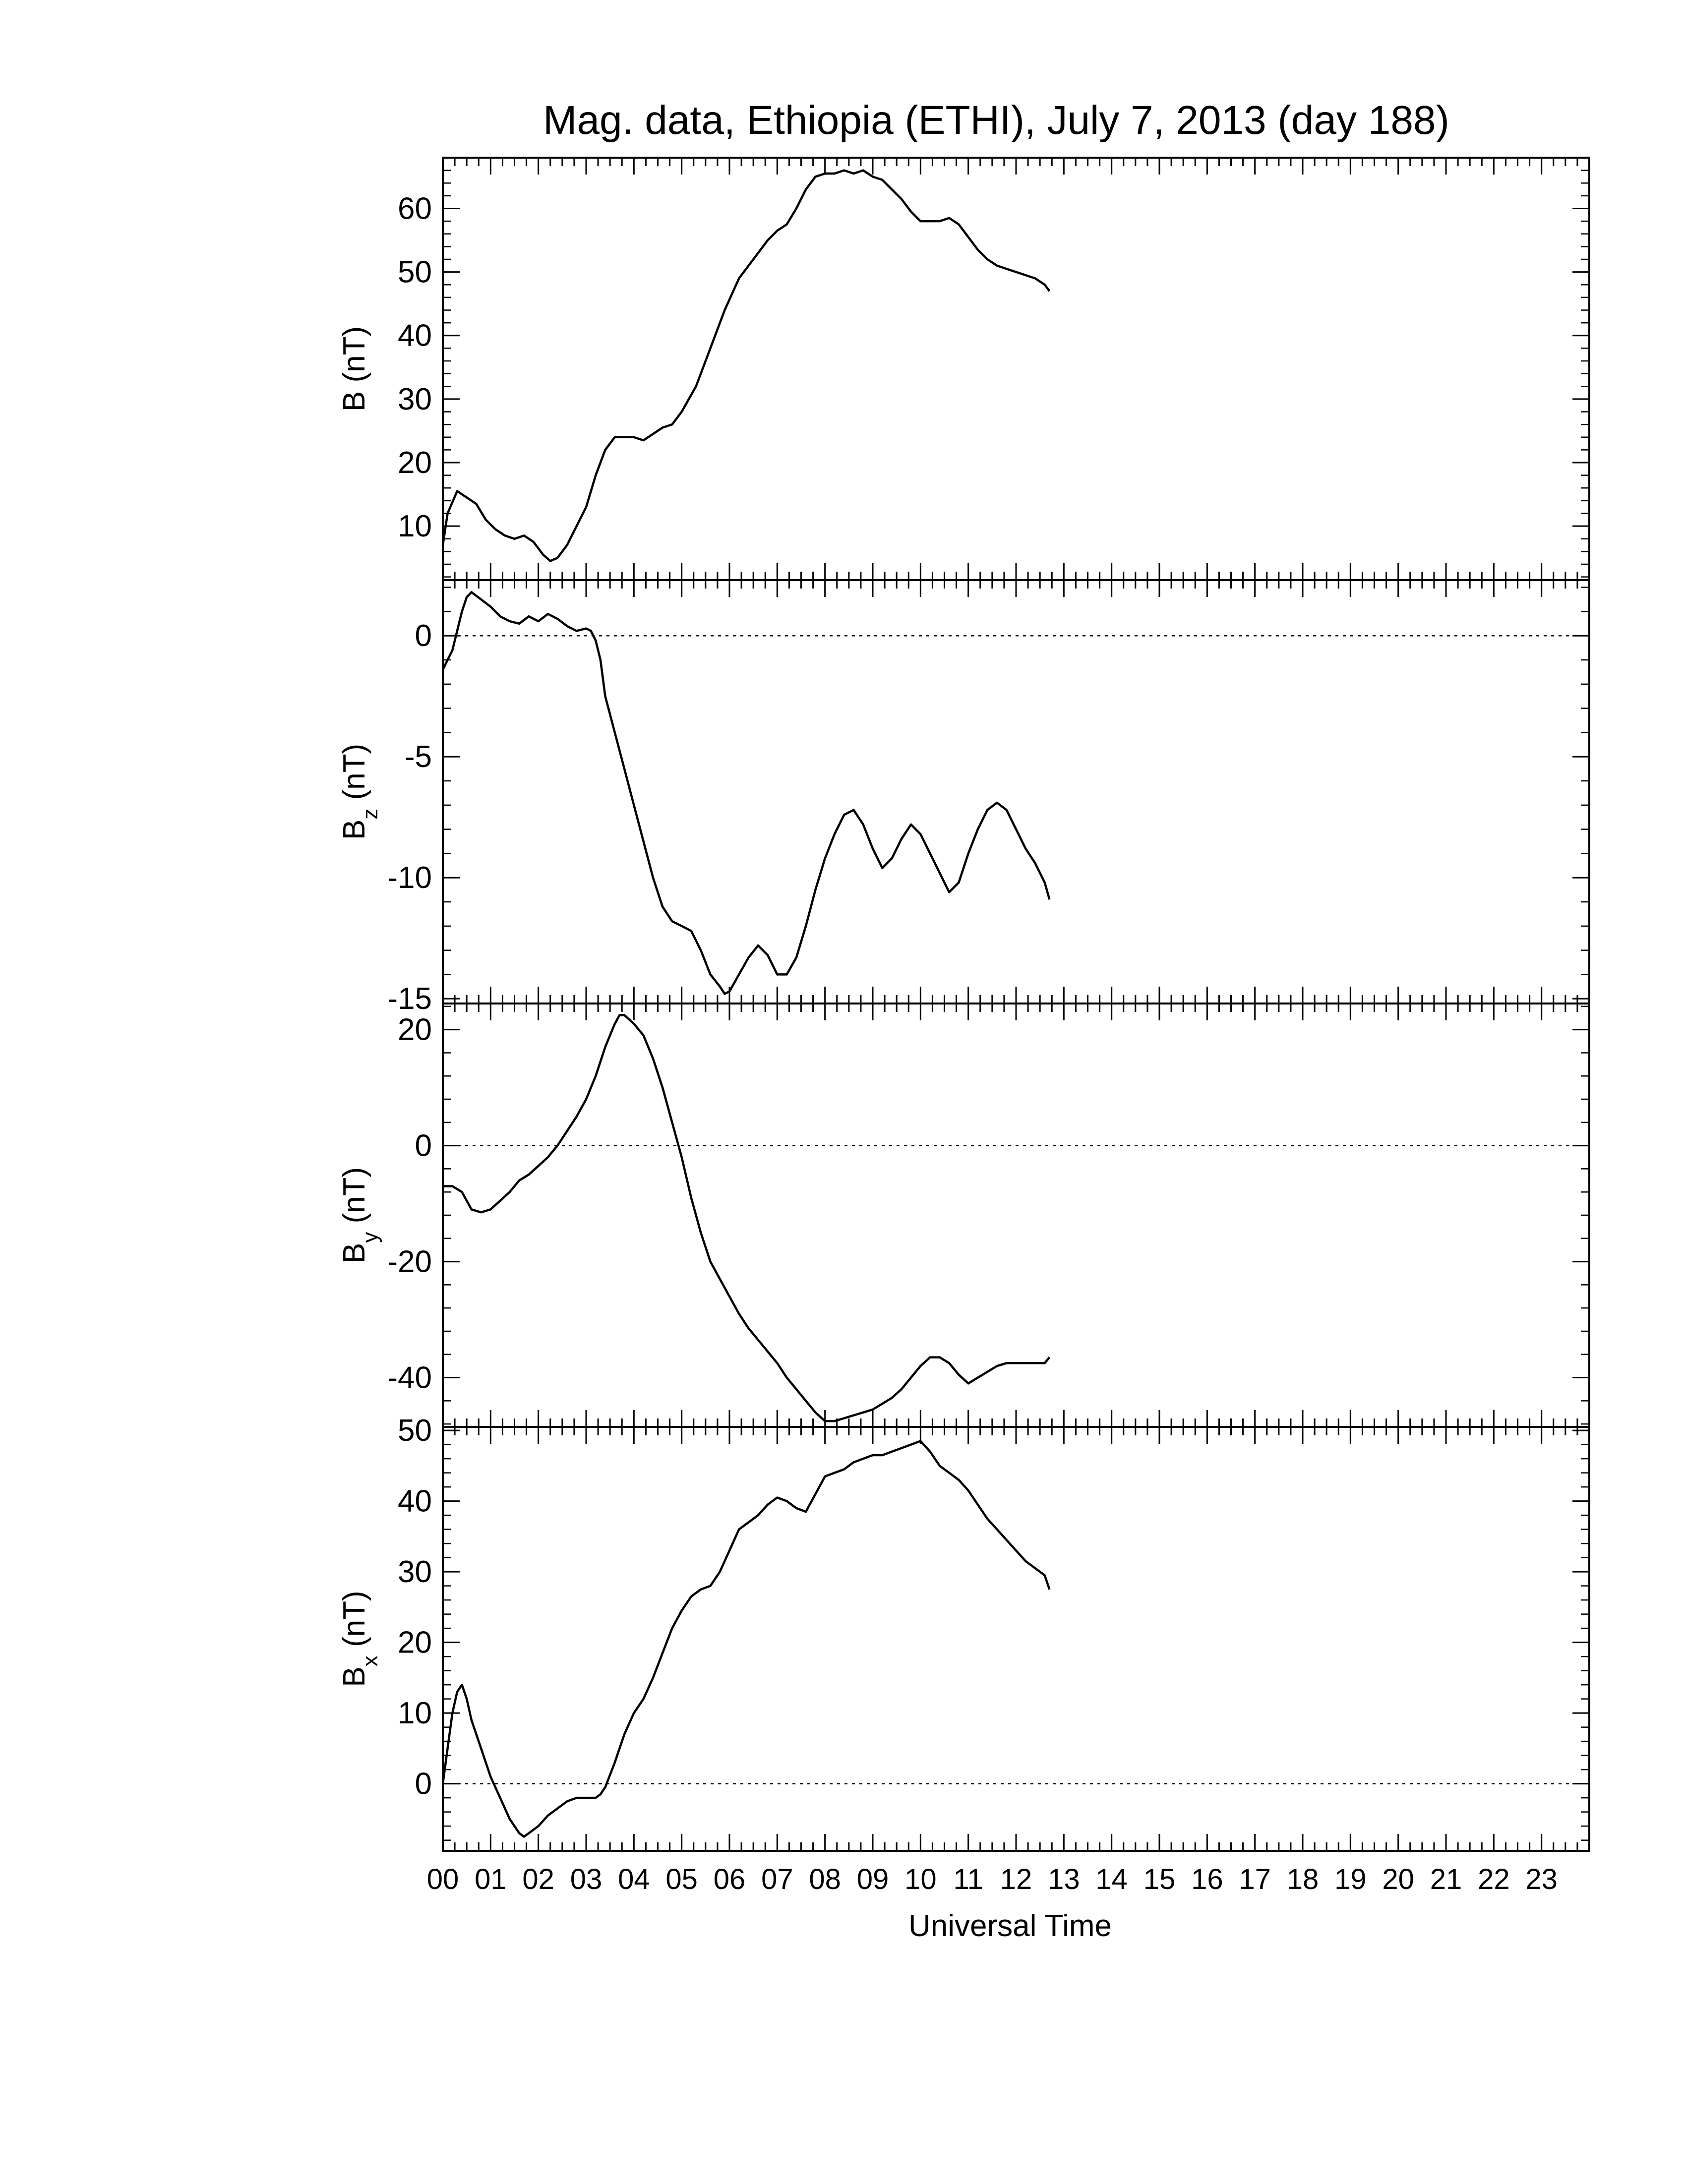  What do you see at coordinates (1010, 1926) in the screenshot?
I see `x-axis-label: Universal Time` at bounding box center [1010, 1926].